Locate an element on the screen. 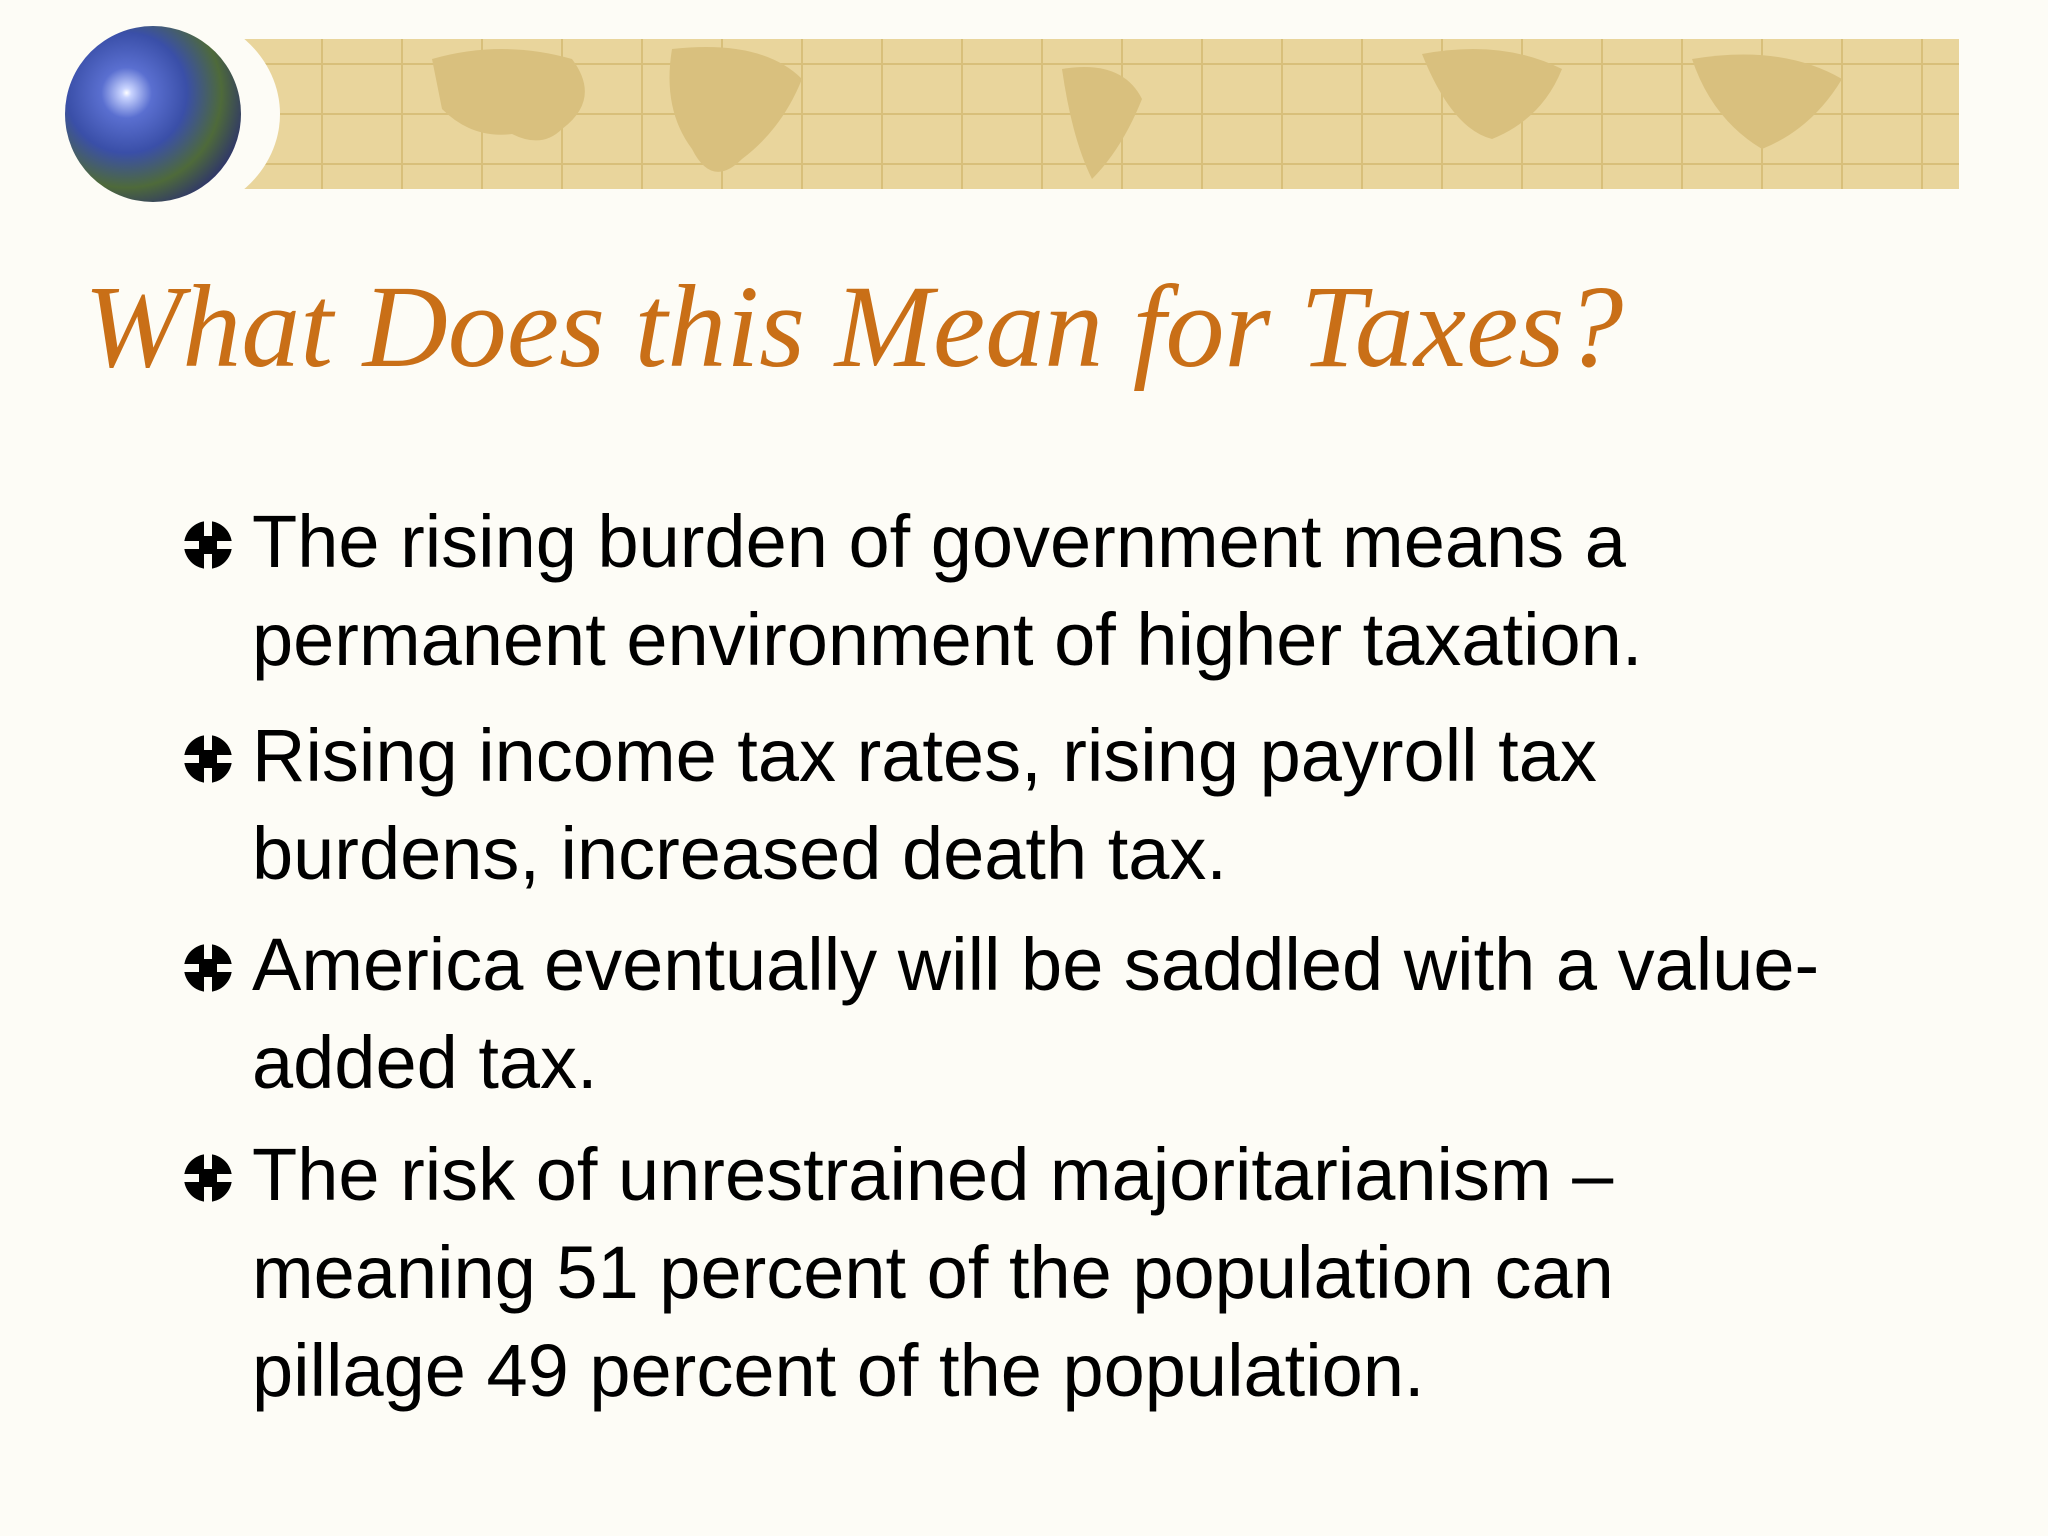  bullet-text: added tax. is located at coordinates (425, 1062).